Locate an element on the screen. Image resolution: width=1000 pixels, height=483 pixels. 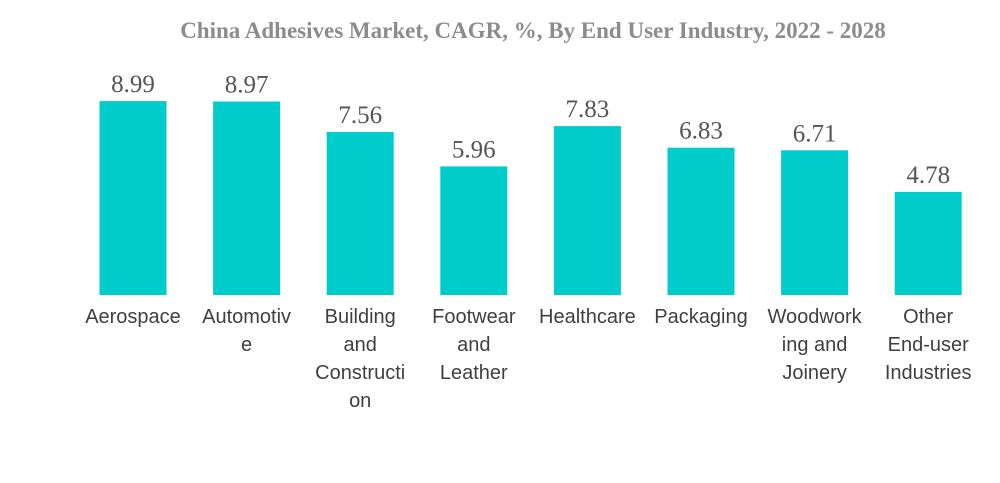
category-label-4-line-0: Healthcare is located at coordinates (587, 317).